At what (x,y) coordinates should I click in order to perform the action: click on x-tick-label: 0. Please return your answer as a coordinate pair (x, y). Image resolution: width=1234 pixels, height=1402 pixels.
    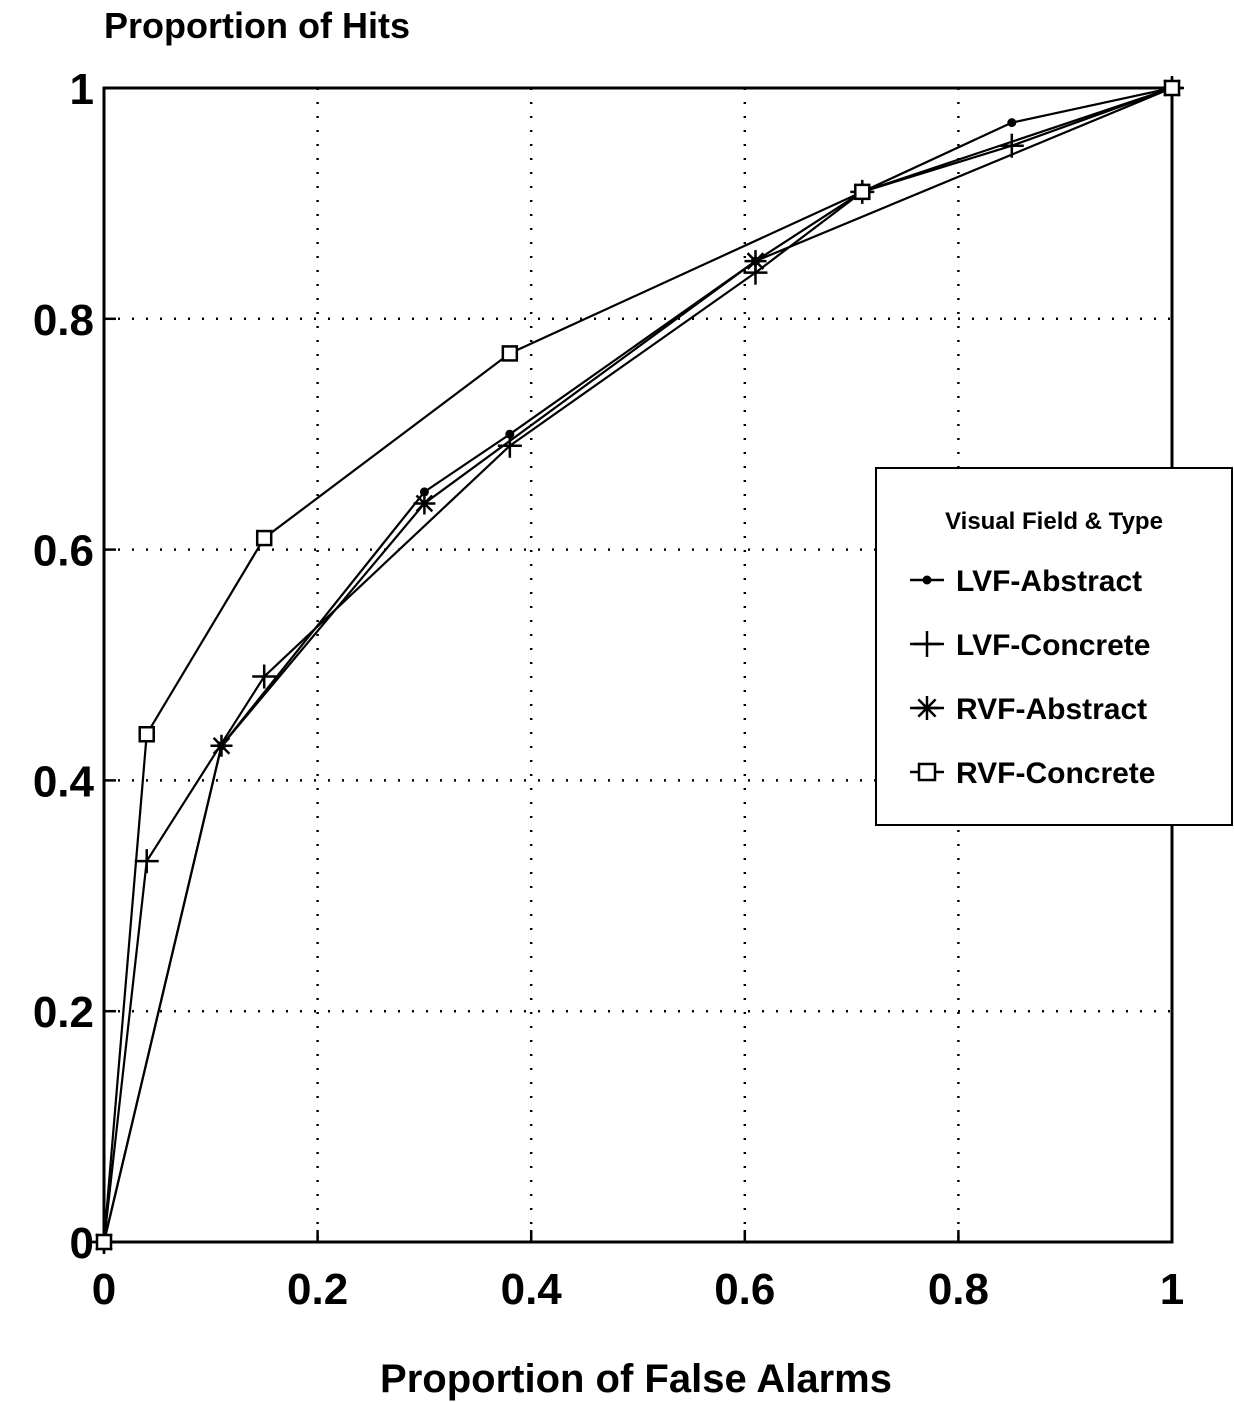
    Looking at the image, I should click on (104, 1289).